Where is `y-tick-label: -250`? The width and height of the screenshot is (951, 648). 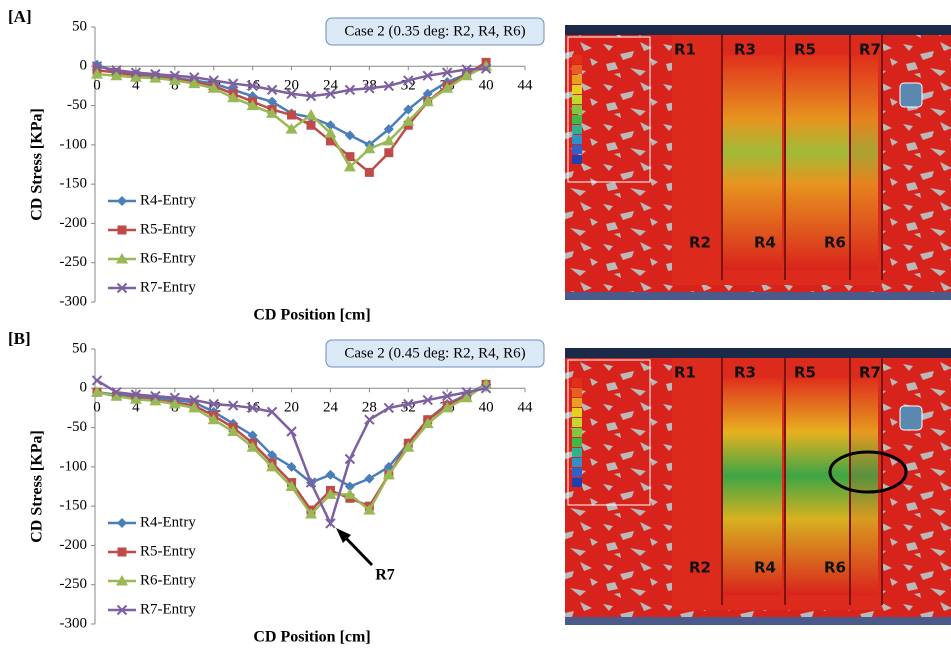
y-tick-label: -250 is located at coordinates (74, 584).